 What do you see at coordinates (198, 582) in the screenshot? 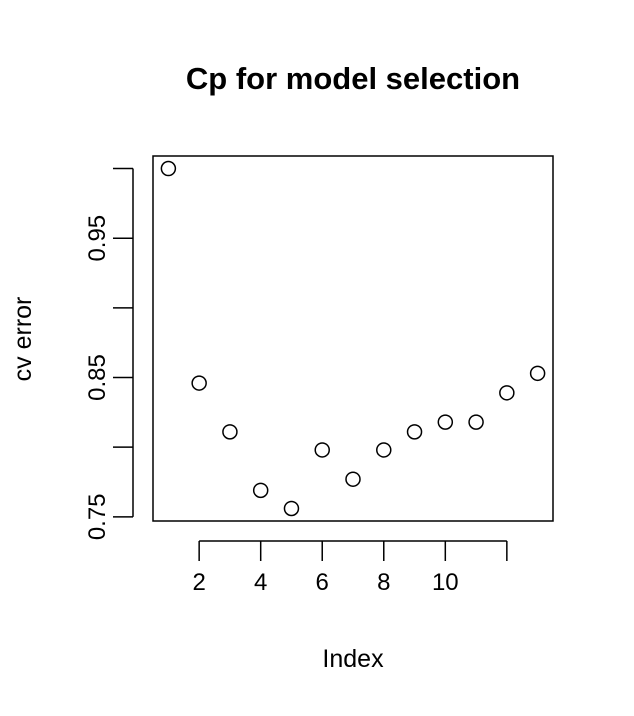
I see `x-tick-label: 2` at bounding box center [198, 582].